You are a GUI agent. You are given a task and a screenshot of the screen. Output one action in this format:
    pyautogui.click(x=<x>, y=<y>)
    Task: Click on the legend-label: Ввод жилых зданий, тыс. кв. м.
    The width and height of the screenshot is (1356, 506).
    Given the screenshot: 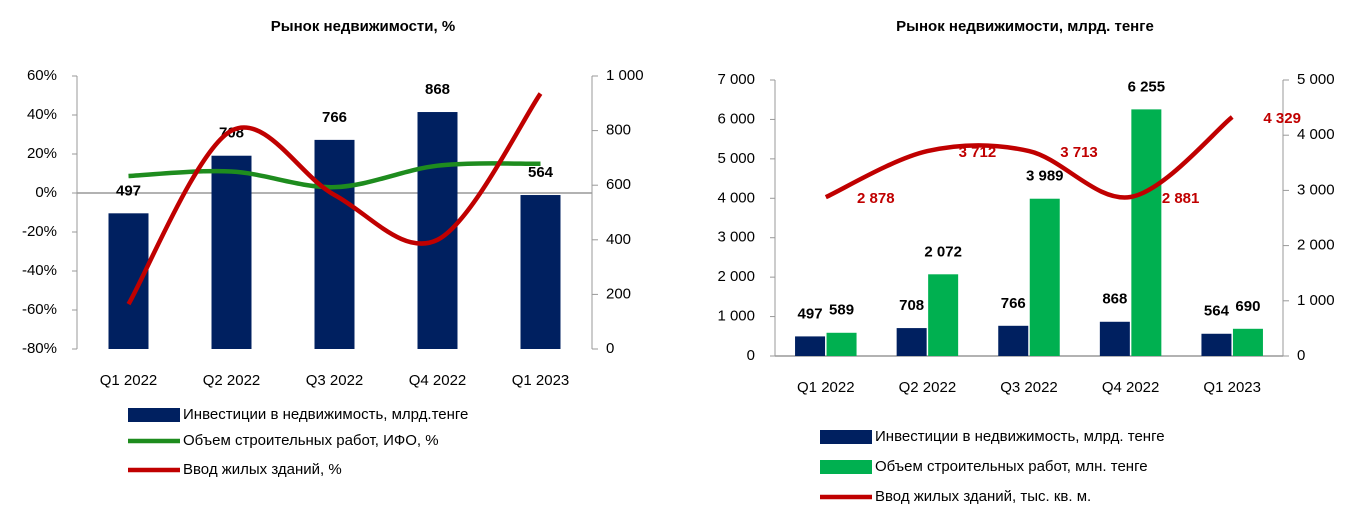 What is the action you would take?
    pyautogui.click(x=983, y=496)
    